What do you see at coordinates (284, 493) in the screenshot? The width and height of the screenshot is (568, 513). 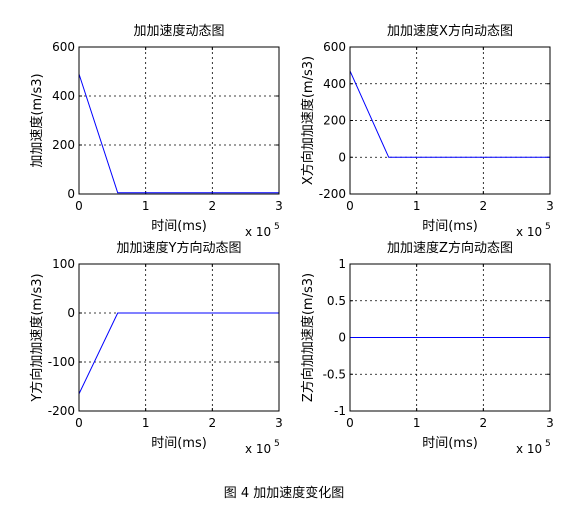 I see `caption: 图 4 加加速度变化图` at bounding box center [284, 493].